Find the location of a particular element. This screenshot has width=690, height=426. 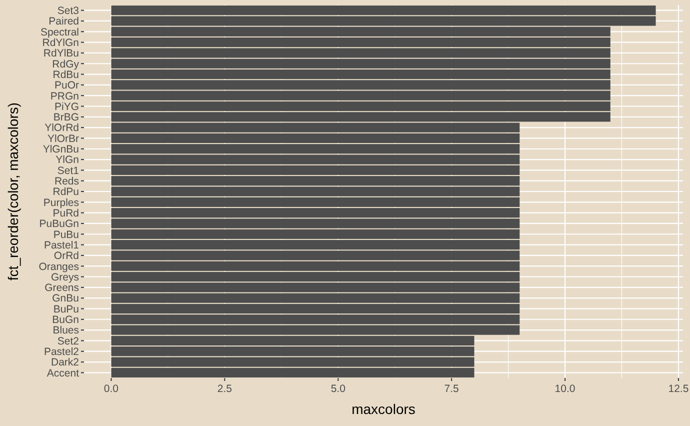

y-tick-label: Oranges is located at coordinates (58, 266).